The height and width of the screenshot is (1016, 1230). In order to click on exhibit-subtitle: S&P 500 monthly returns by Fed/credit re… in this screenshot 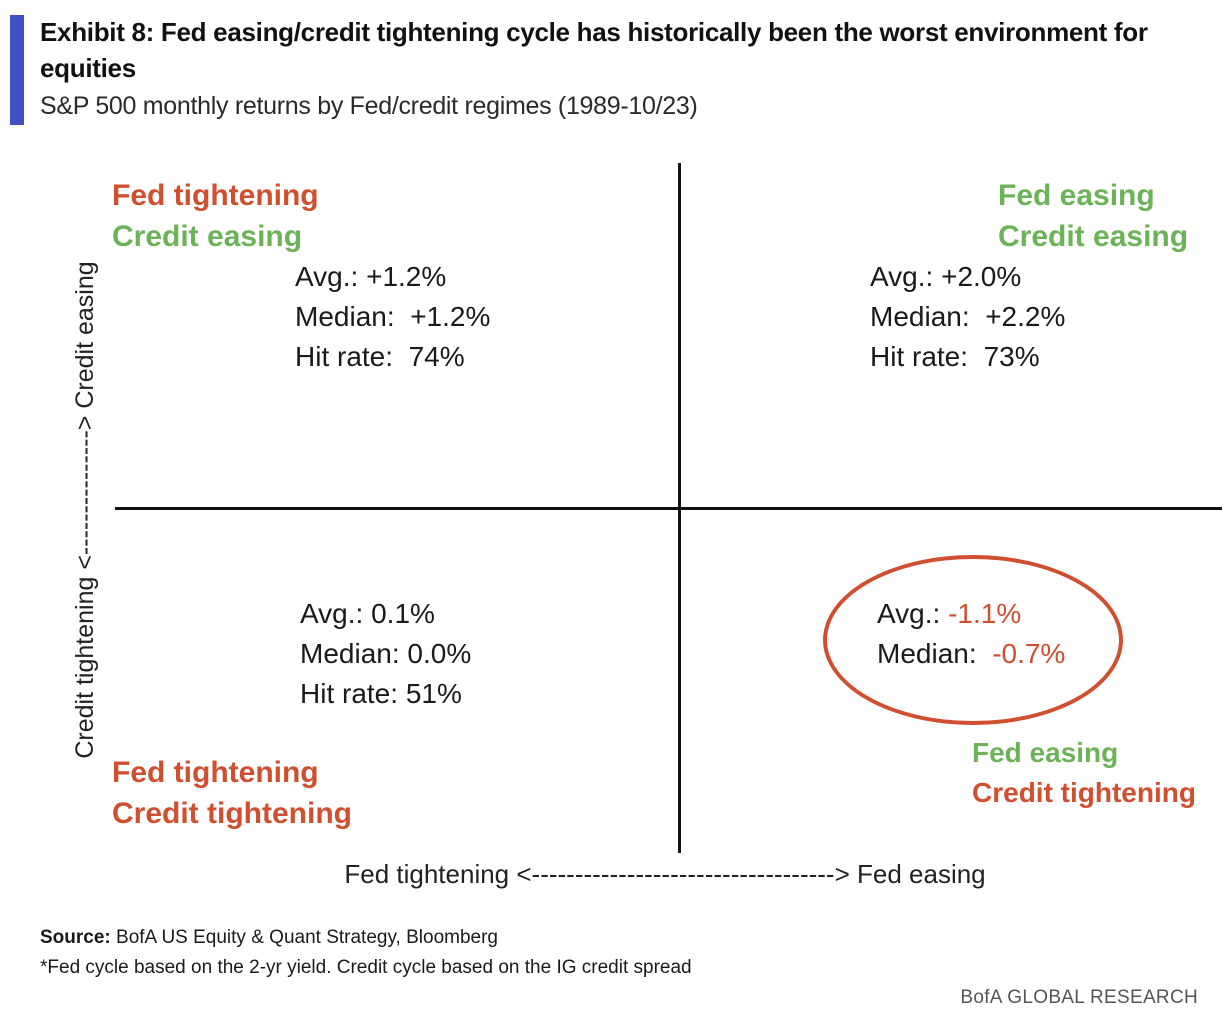, I will do `click(369, 106)`.